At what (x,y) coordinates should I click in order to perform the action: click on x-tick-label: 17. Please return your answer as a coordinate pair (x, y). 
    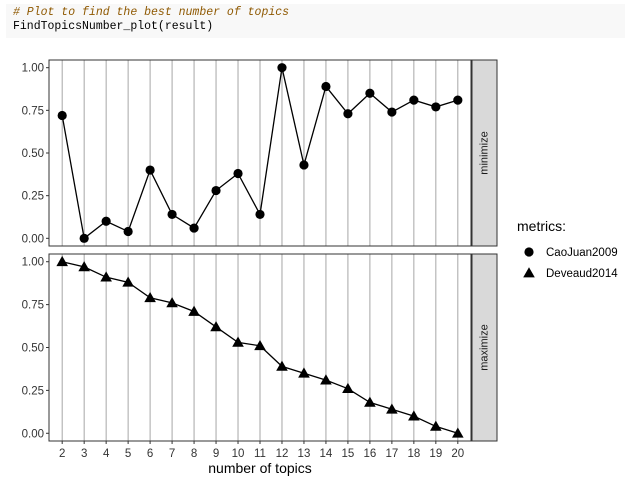
    Looking at the image, I should click on (391, 454).